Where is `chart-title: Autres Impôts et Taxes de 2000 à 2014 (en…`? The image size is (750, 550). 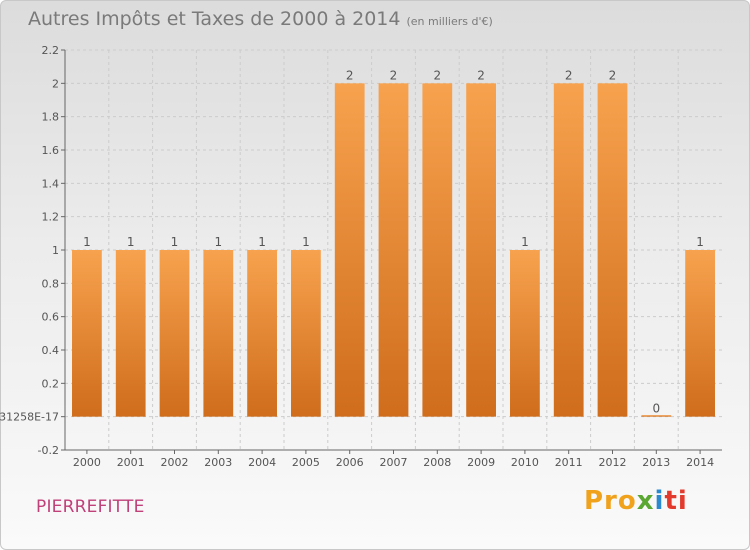 chart-title: Autres Impôts et Taxes de 2000 à 2014 (en… is located at coordinates (260, 19).